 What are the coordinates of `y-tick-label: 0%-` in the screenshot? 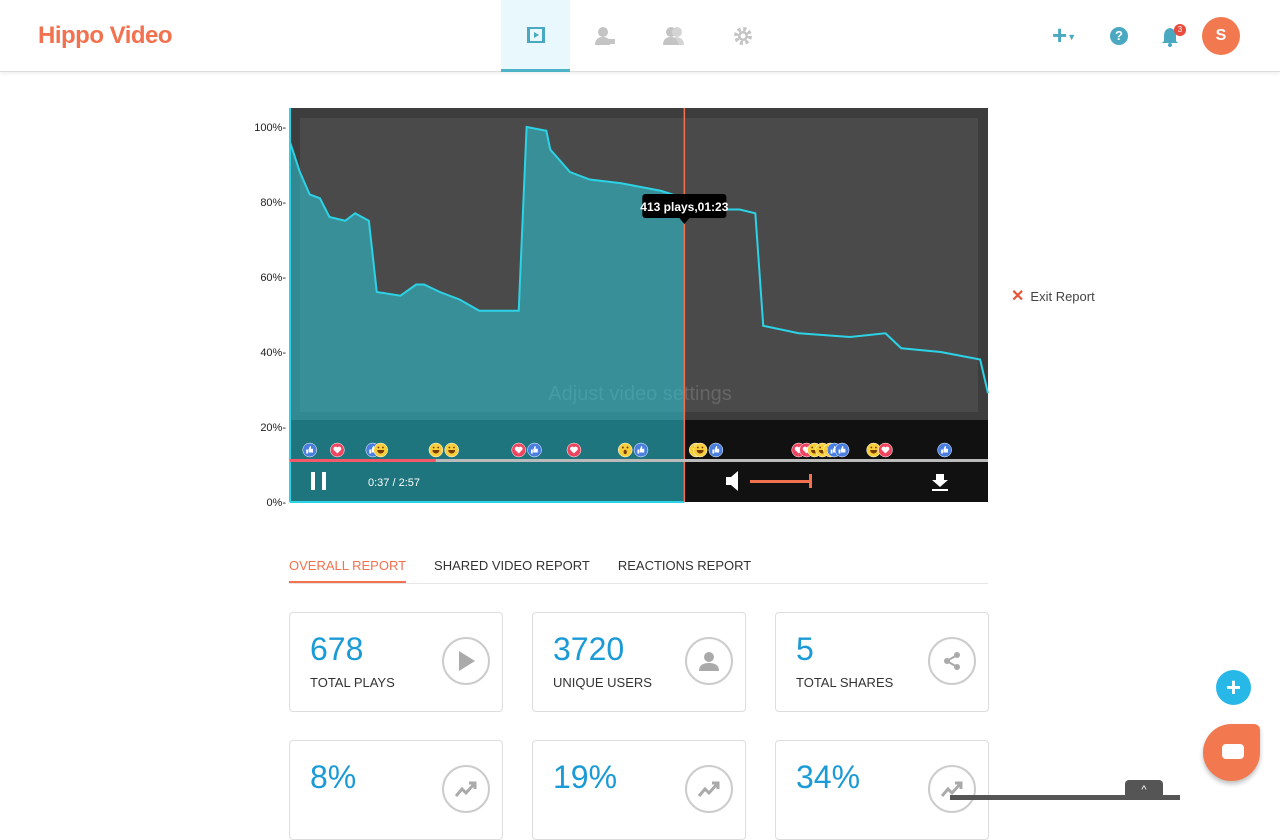 It's located at (276, 503).